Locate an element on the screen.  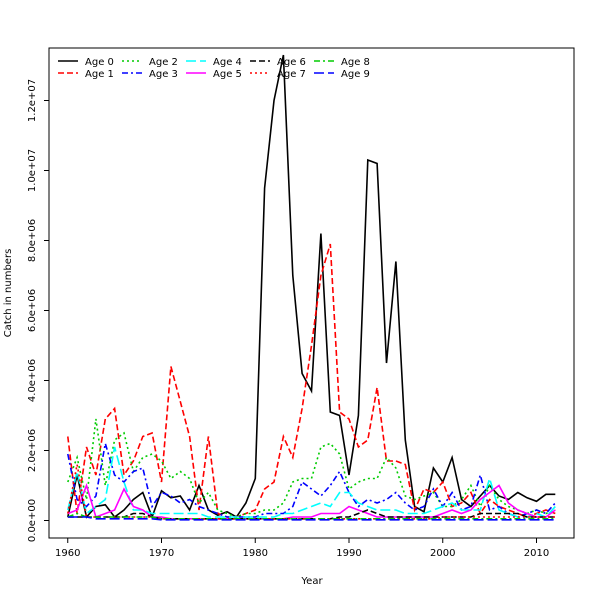
y-tick-label: 4.0e+06 is located at coordinates (32, 380).